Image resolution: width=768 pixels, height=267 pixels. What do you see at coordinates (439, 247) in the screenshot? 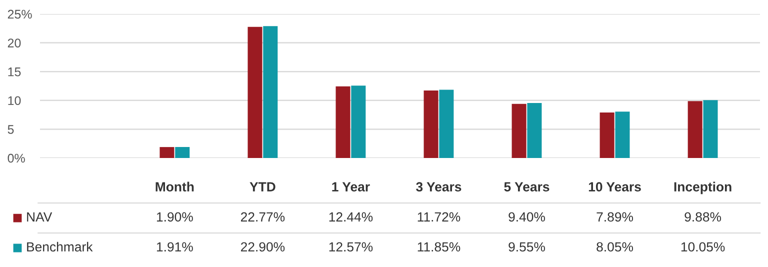
I see `data-label: 11.85%` at bounding box center [439, 247].